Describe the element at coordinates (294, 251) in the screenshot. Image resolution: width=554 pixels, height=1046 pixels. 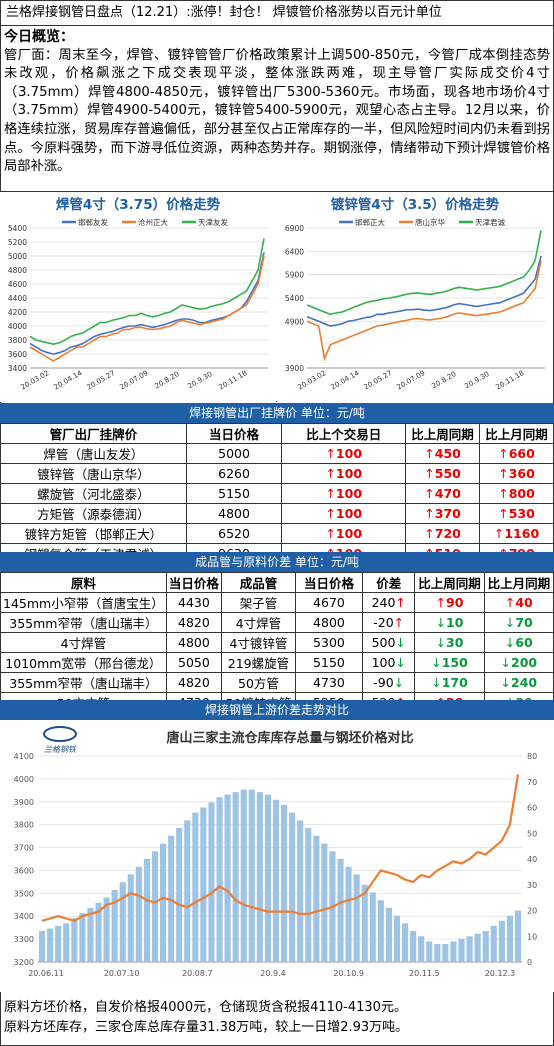
I see `y-tick-label: 6400` at that location.